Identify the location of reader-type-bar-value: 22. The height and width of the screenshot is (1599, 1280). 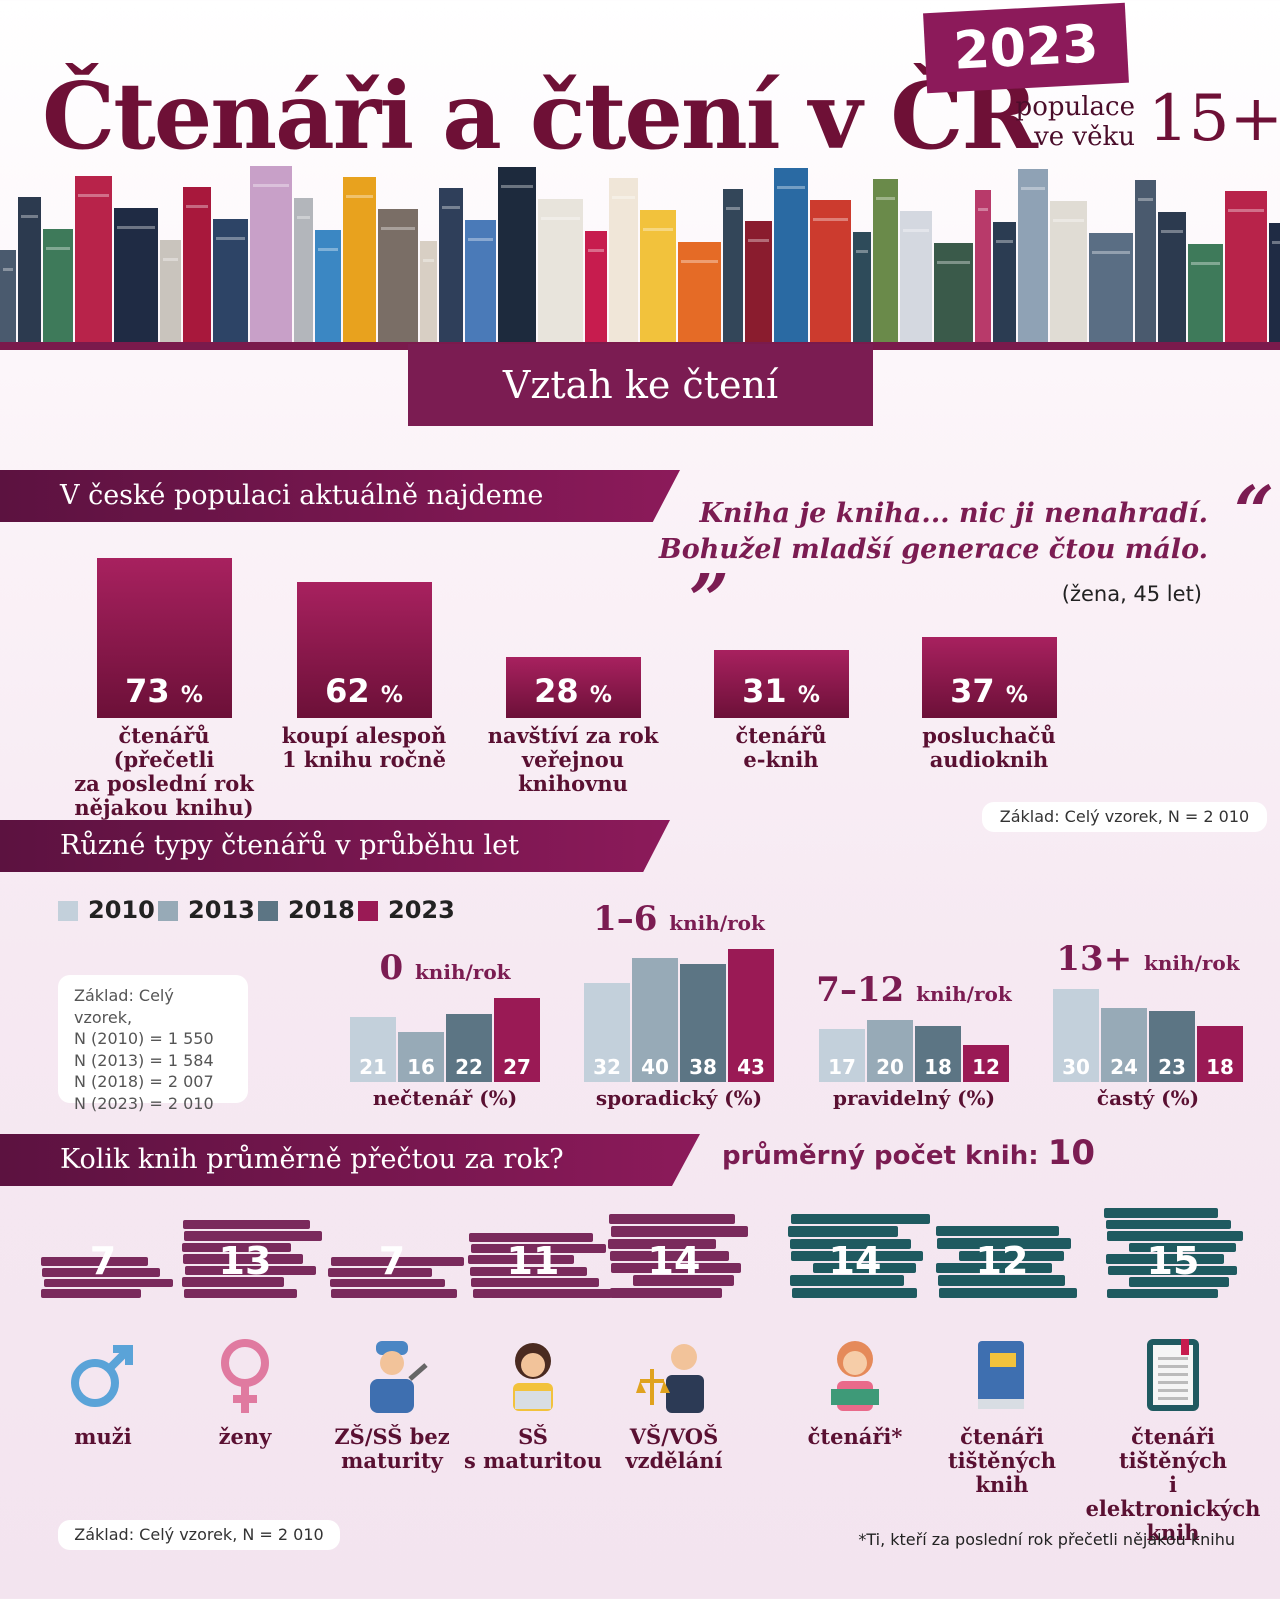
(469, 1067).